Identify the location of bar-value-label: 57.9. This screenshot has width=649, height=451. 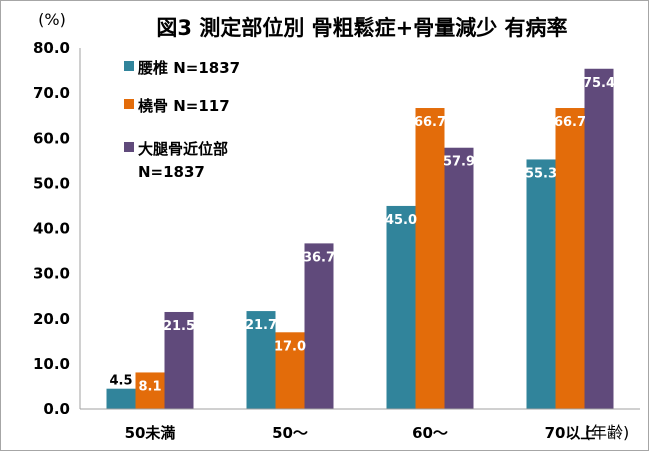
(459, 162).